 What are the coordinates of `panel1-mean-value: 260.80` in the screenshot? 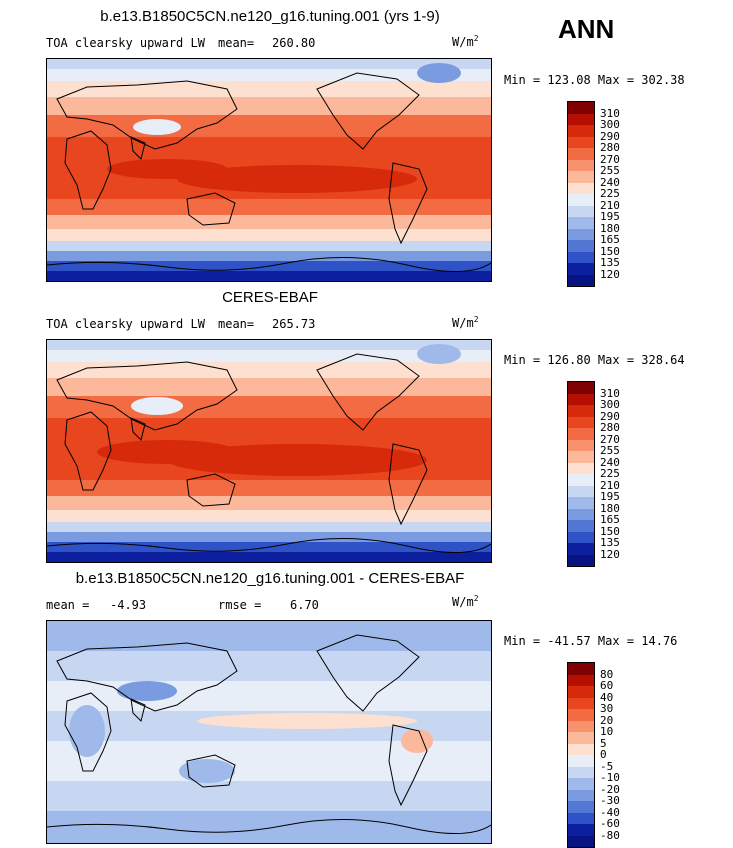 It's located at (294, 43).